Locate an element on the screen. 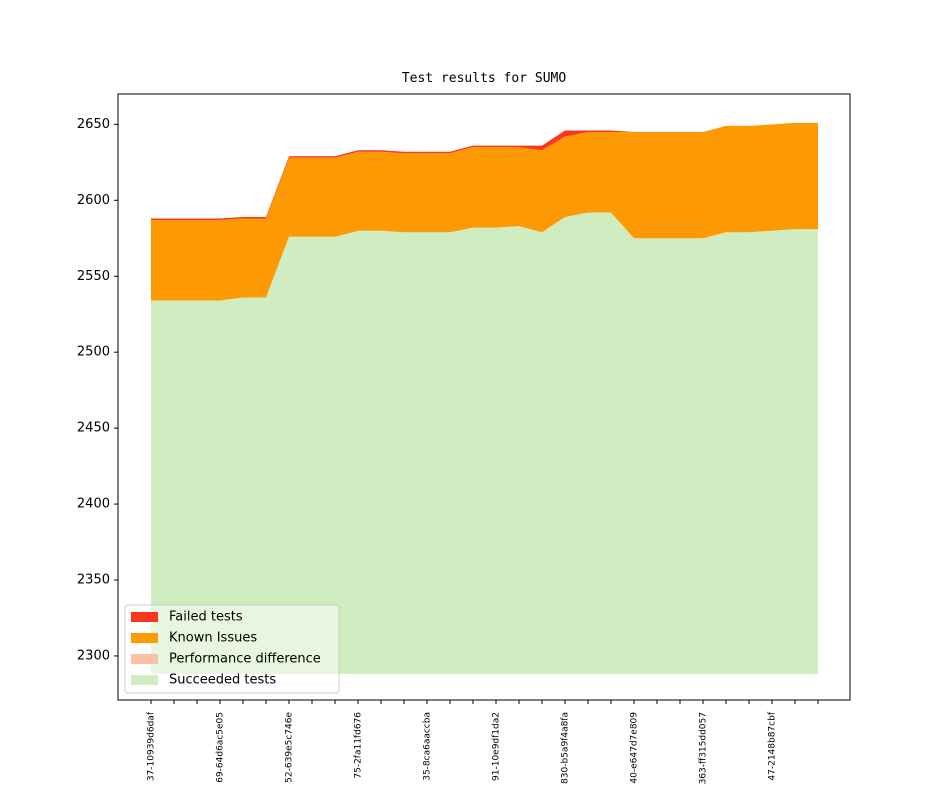 The width and height of the screenshot is (944, 791). legend-box is located at coordinates (232, 649).